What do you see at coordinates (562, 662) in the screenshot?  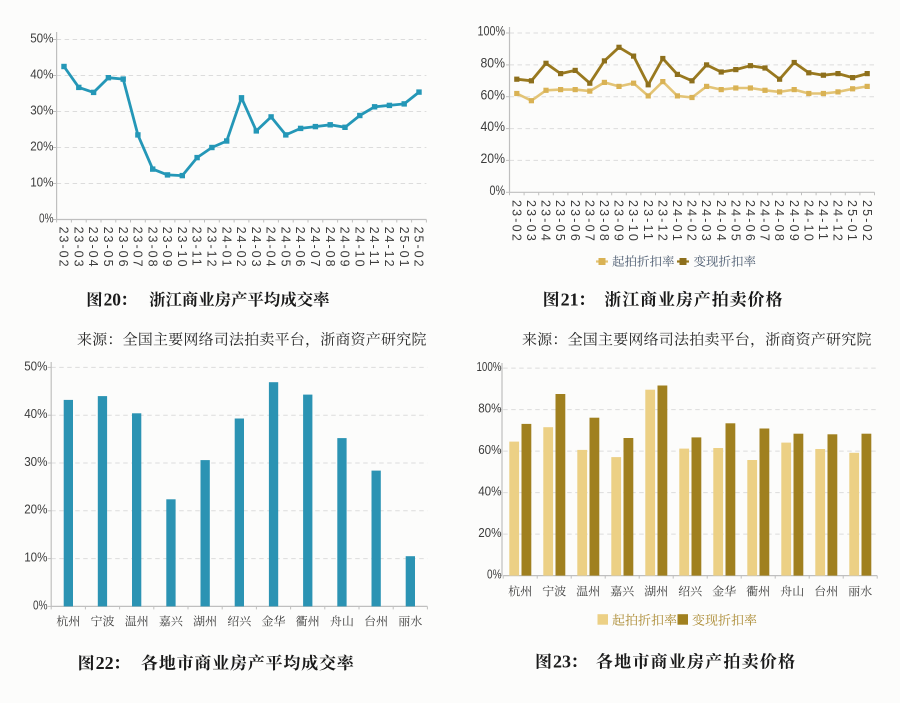 I see `svg-text: 23` at bounding box center [562, 662].